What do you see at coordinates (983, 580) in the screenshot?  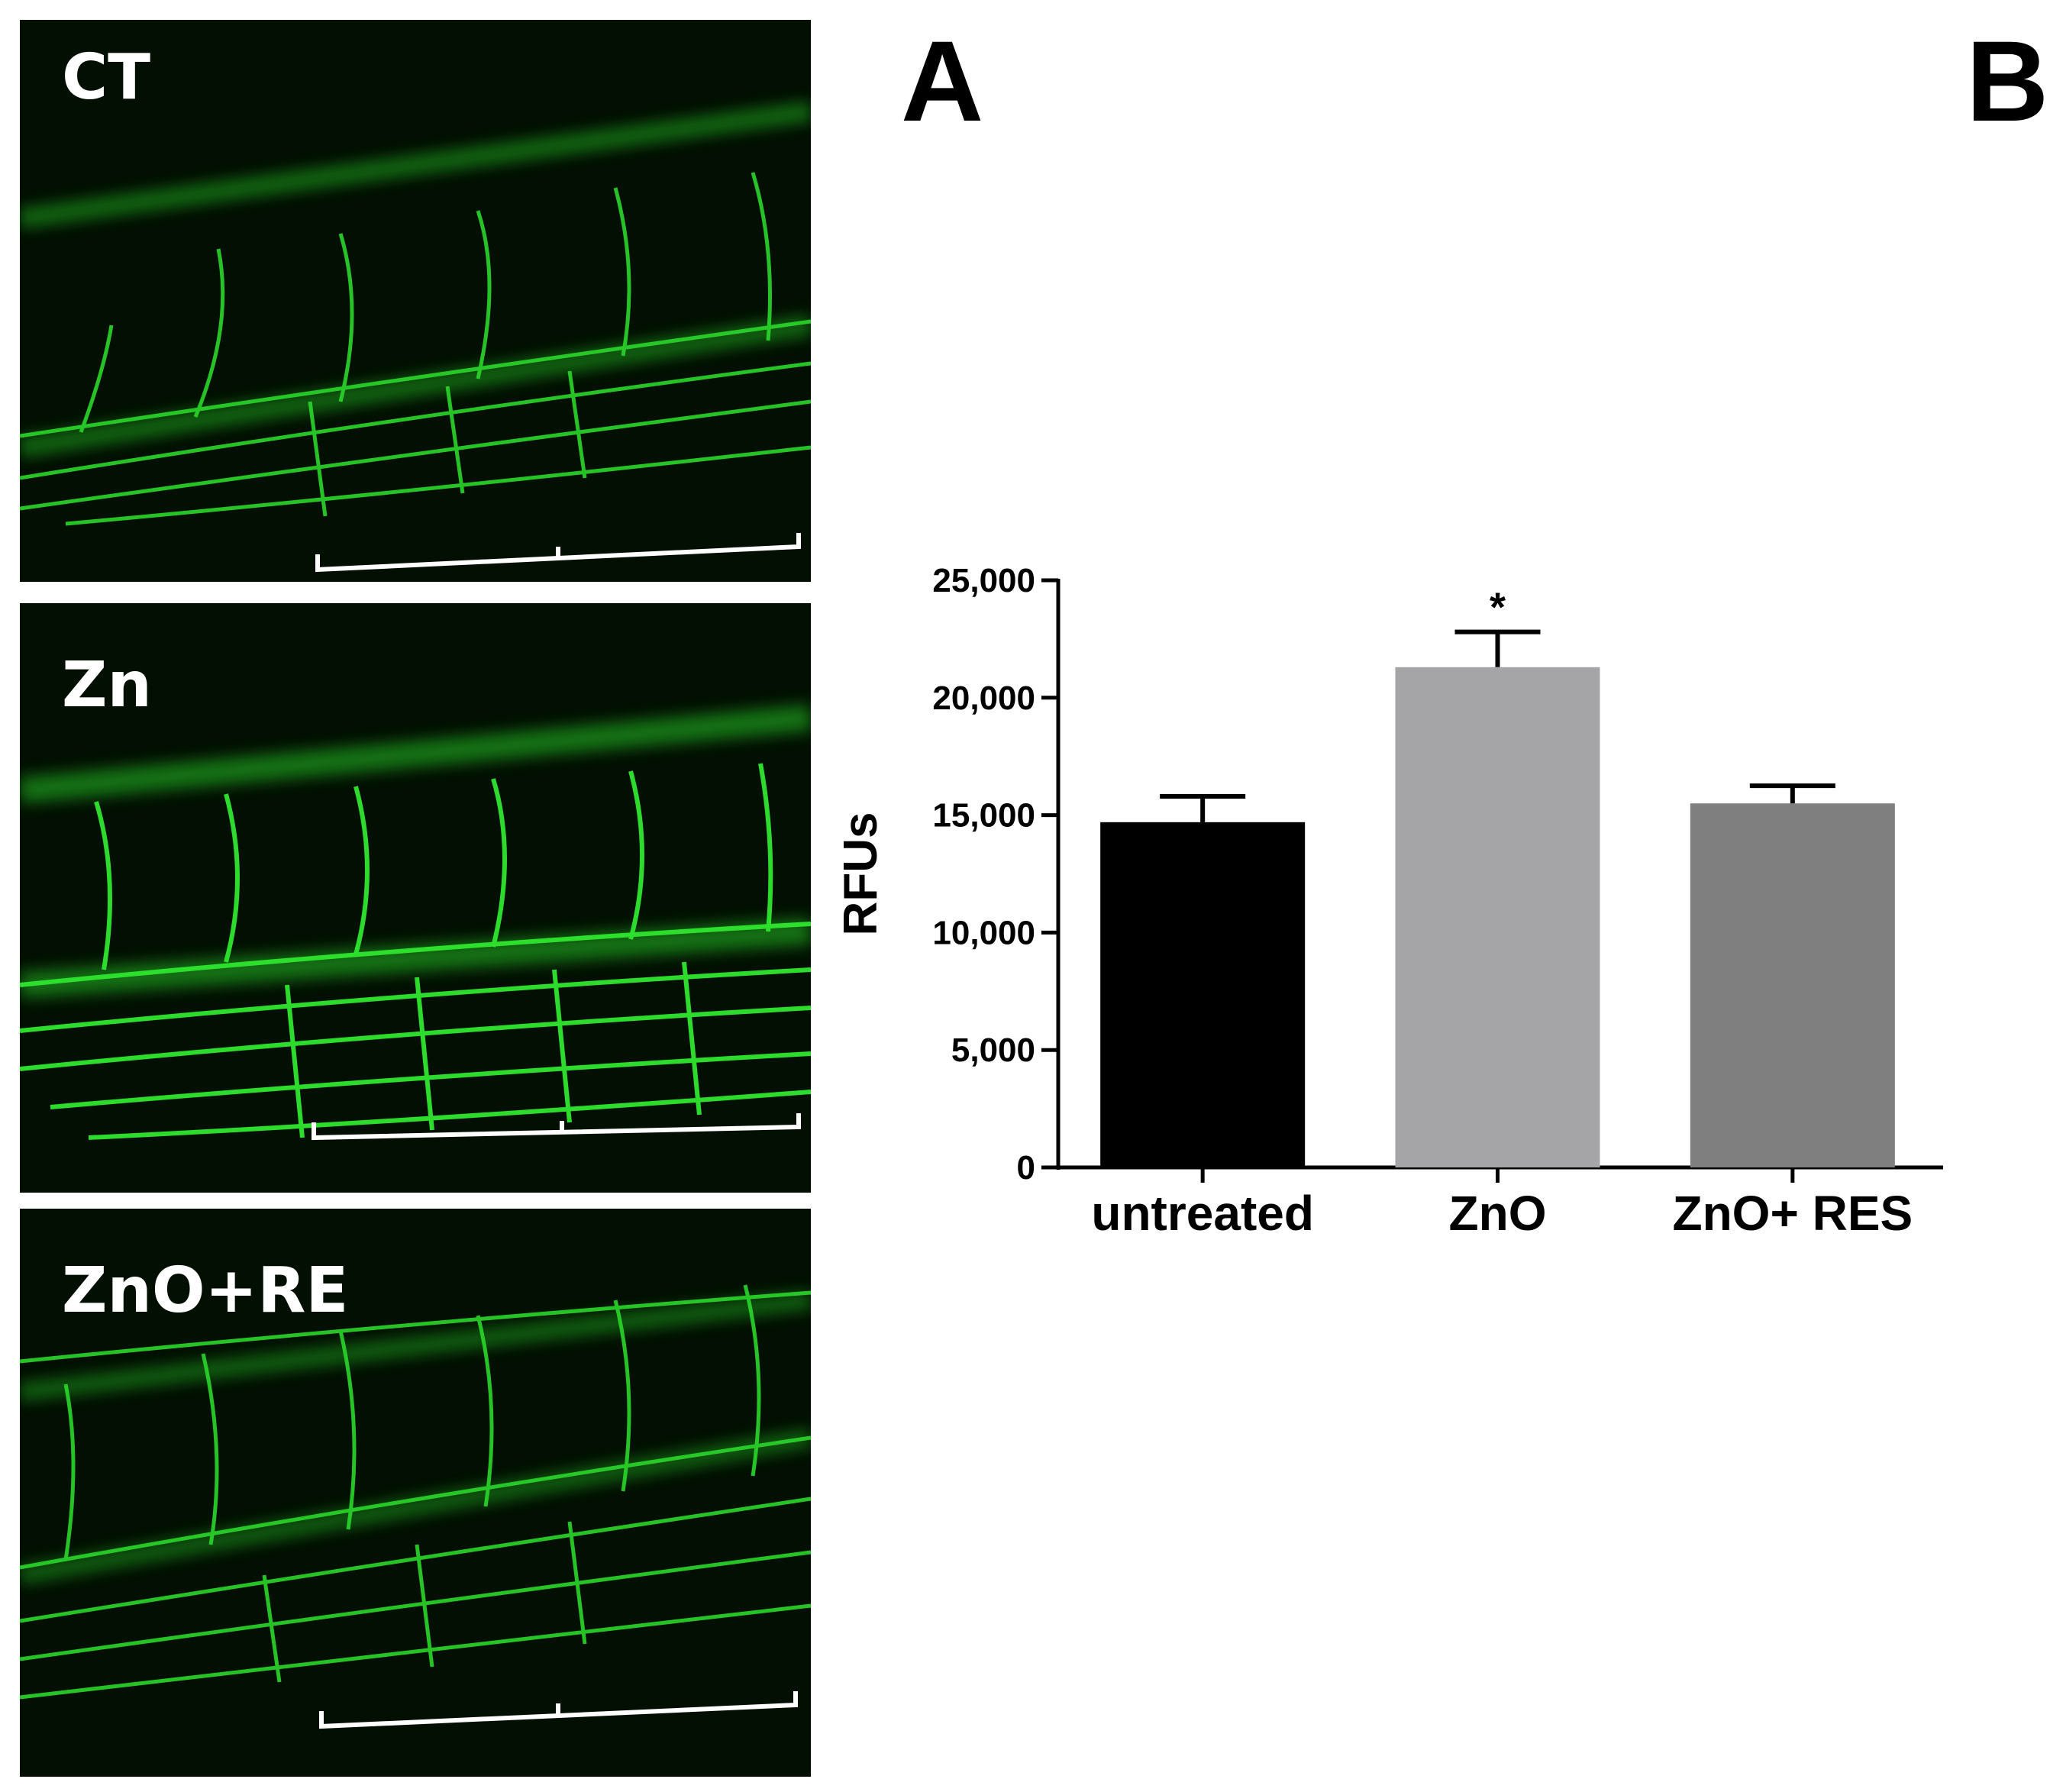 I see `y-tick-label: 25,000` at bounding box center [983, 580].